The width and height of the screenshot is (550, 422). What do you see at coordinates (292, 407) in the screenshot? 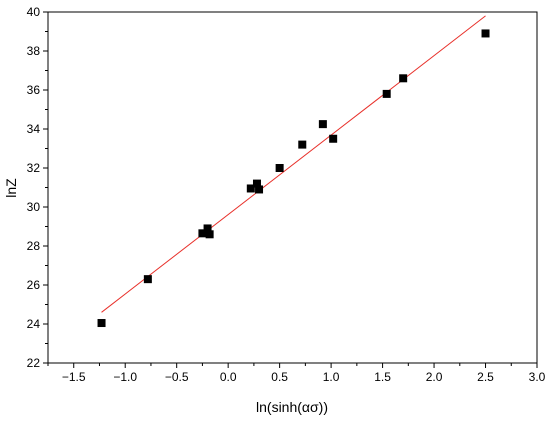
I see `x-axis-label: ln(sinh(ασ))` at bounding box center [292, 407].